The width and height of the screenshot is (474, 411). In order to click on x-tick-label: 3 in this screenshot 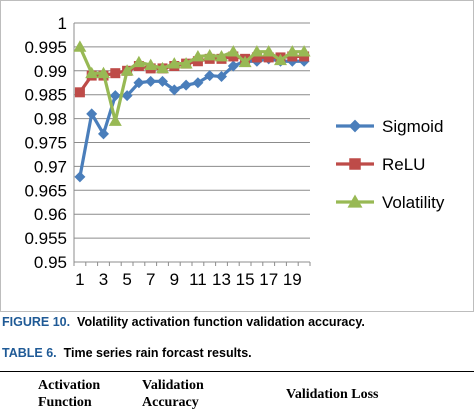, I will do `click(103, 279)`.